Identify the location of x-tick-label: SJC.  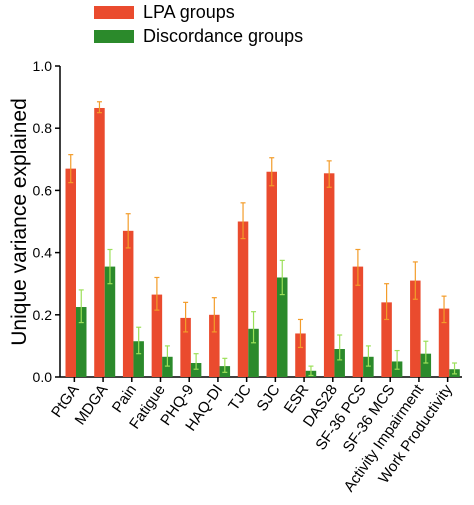
(268, 397).